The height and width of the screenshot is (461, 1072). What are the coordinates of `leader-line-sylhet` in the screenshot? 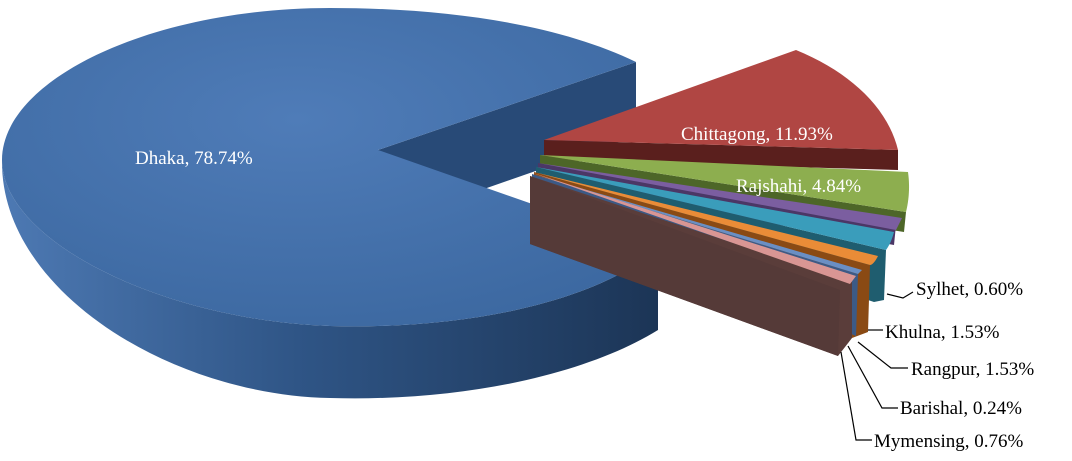 It's located at (900, 295).